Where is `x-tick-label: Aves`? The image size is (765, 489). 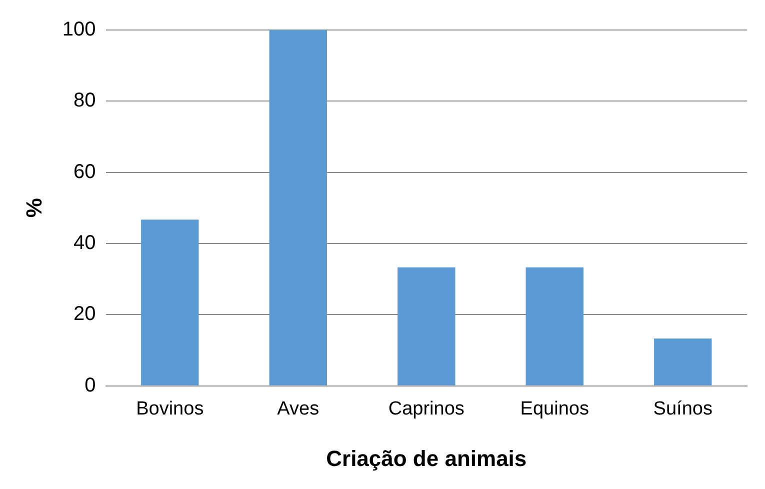 x-tick-label: Aves is located at coordinates (298, 409).